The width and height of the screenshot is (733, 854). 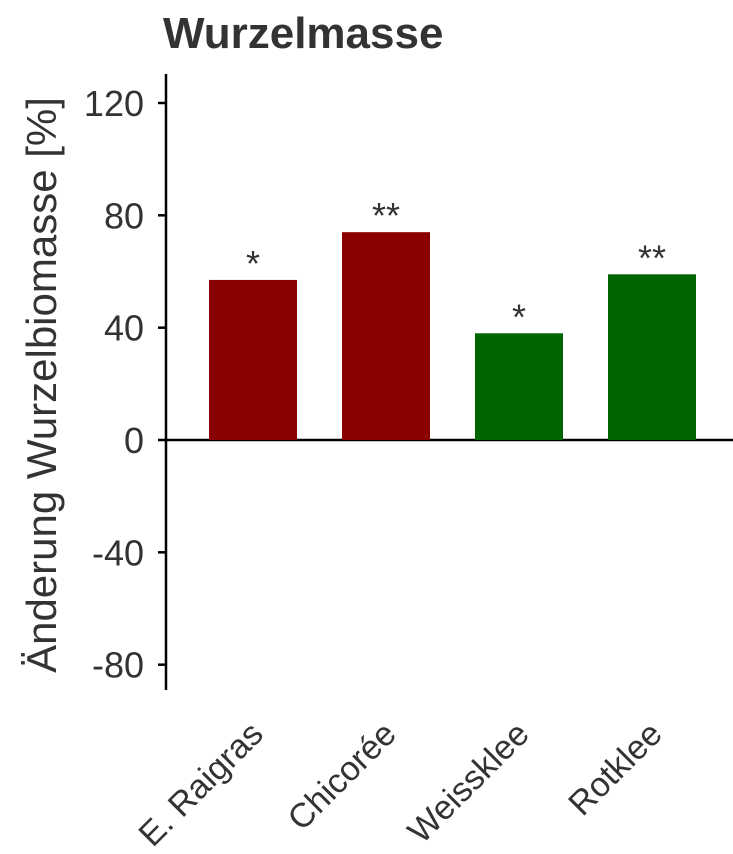 What do you see at coordinates (114, 103) in the screenshot?
I see `y-tick-label: 120` at bounding box center [114, 103].